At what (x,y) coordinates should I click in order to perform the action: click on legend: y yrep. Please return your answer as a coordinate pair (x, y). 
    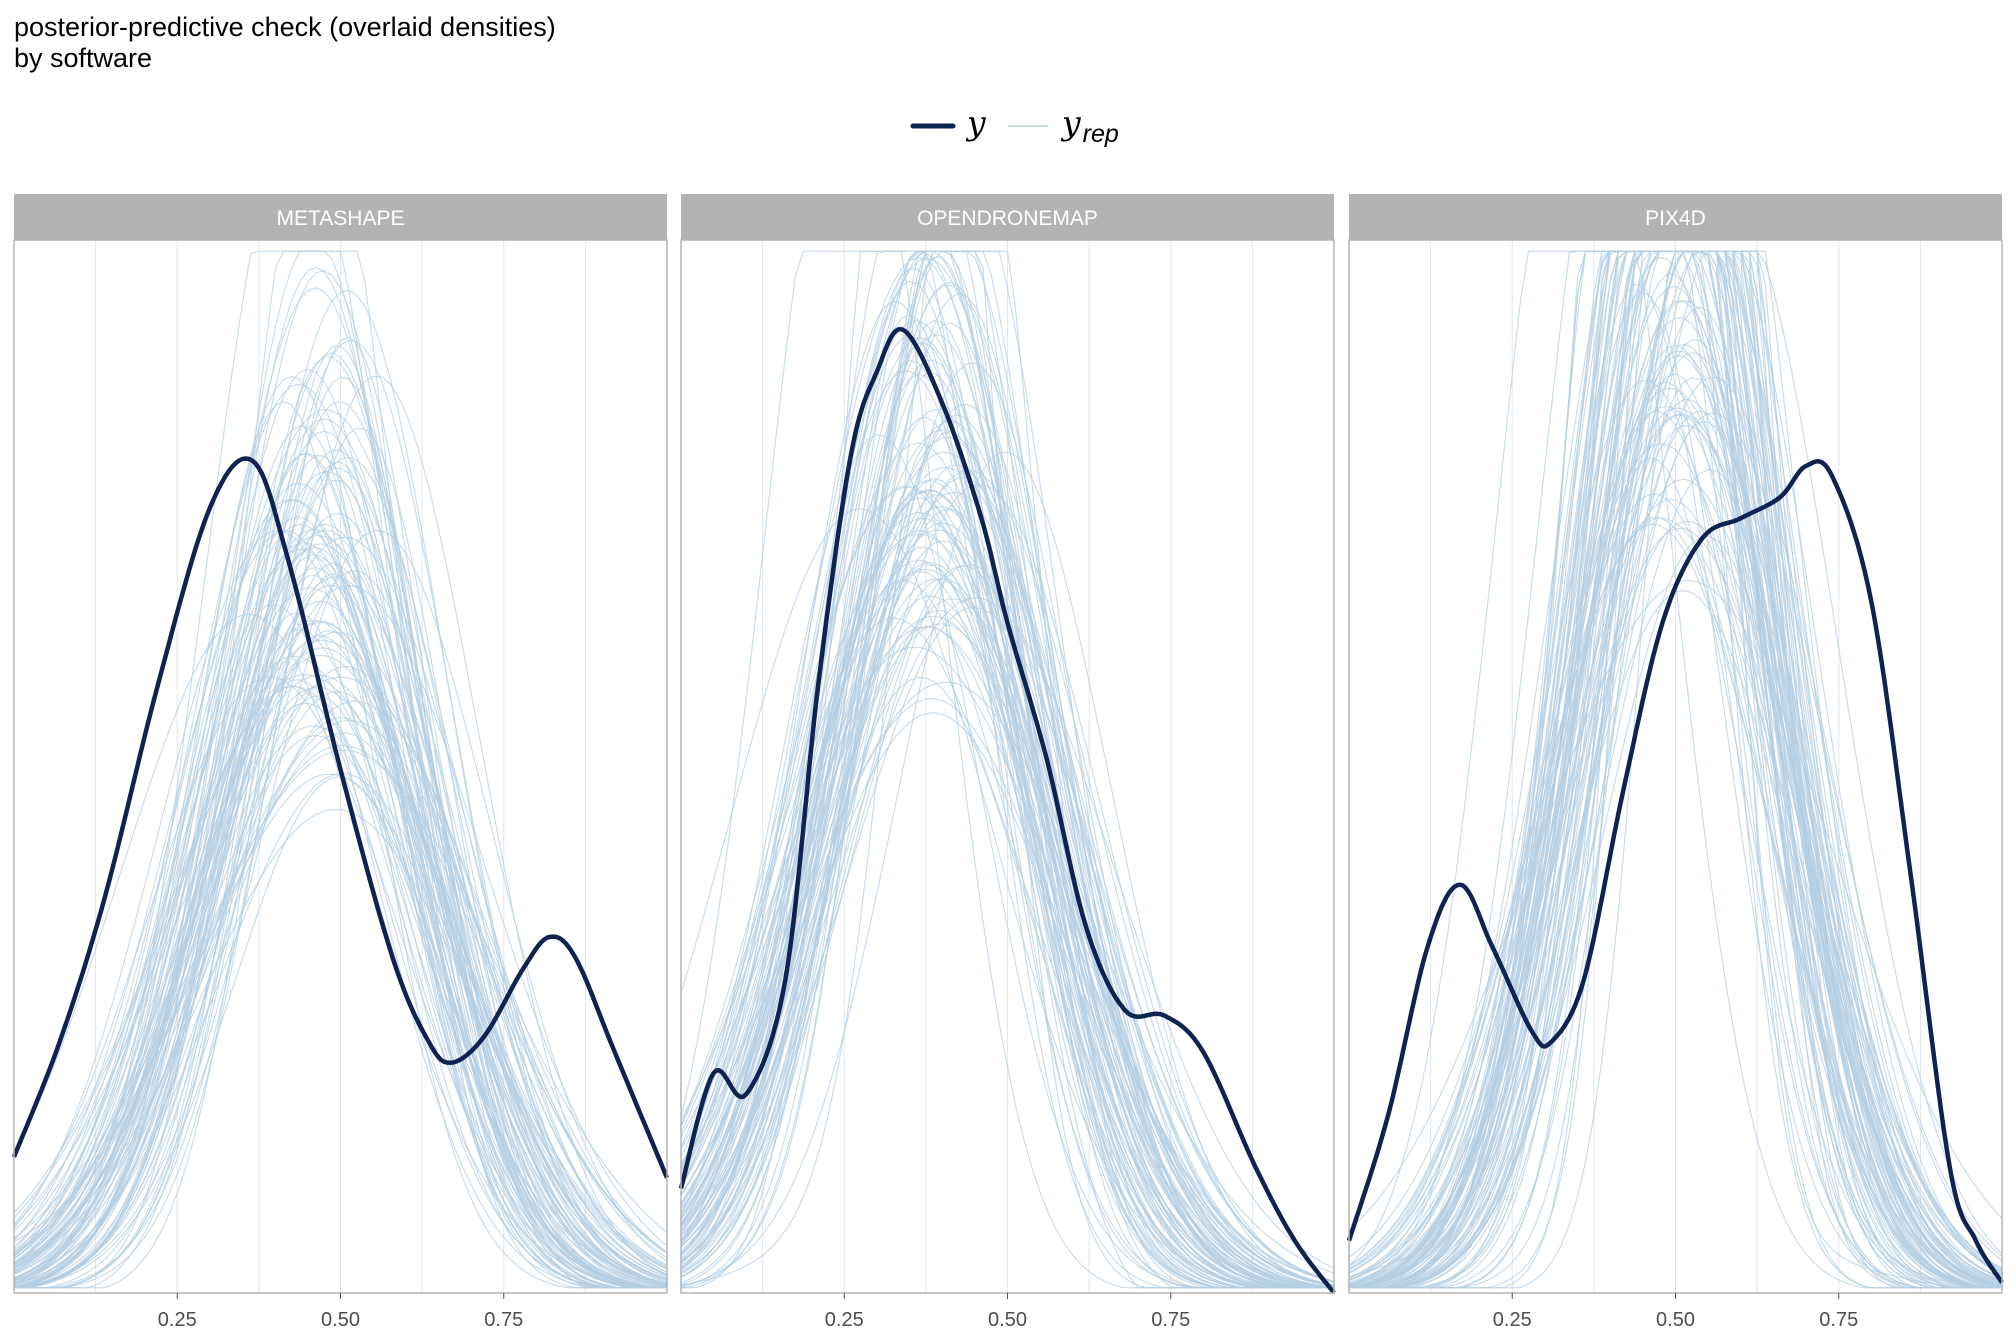
    Looking at the image, I should click on (1014, 125).